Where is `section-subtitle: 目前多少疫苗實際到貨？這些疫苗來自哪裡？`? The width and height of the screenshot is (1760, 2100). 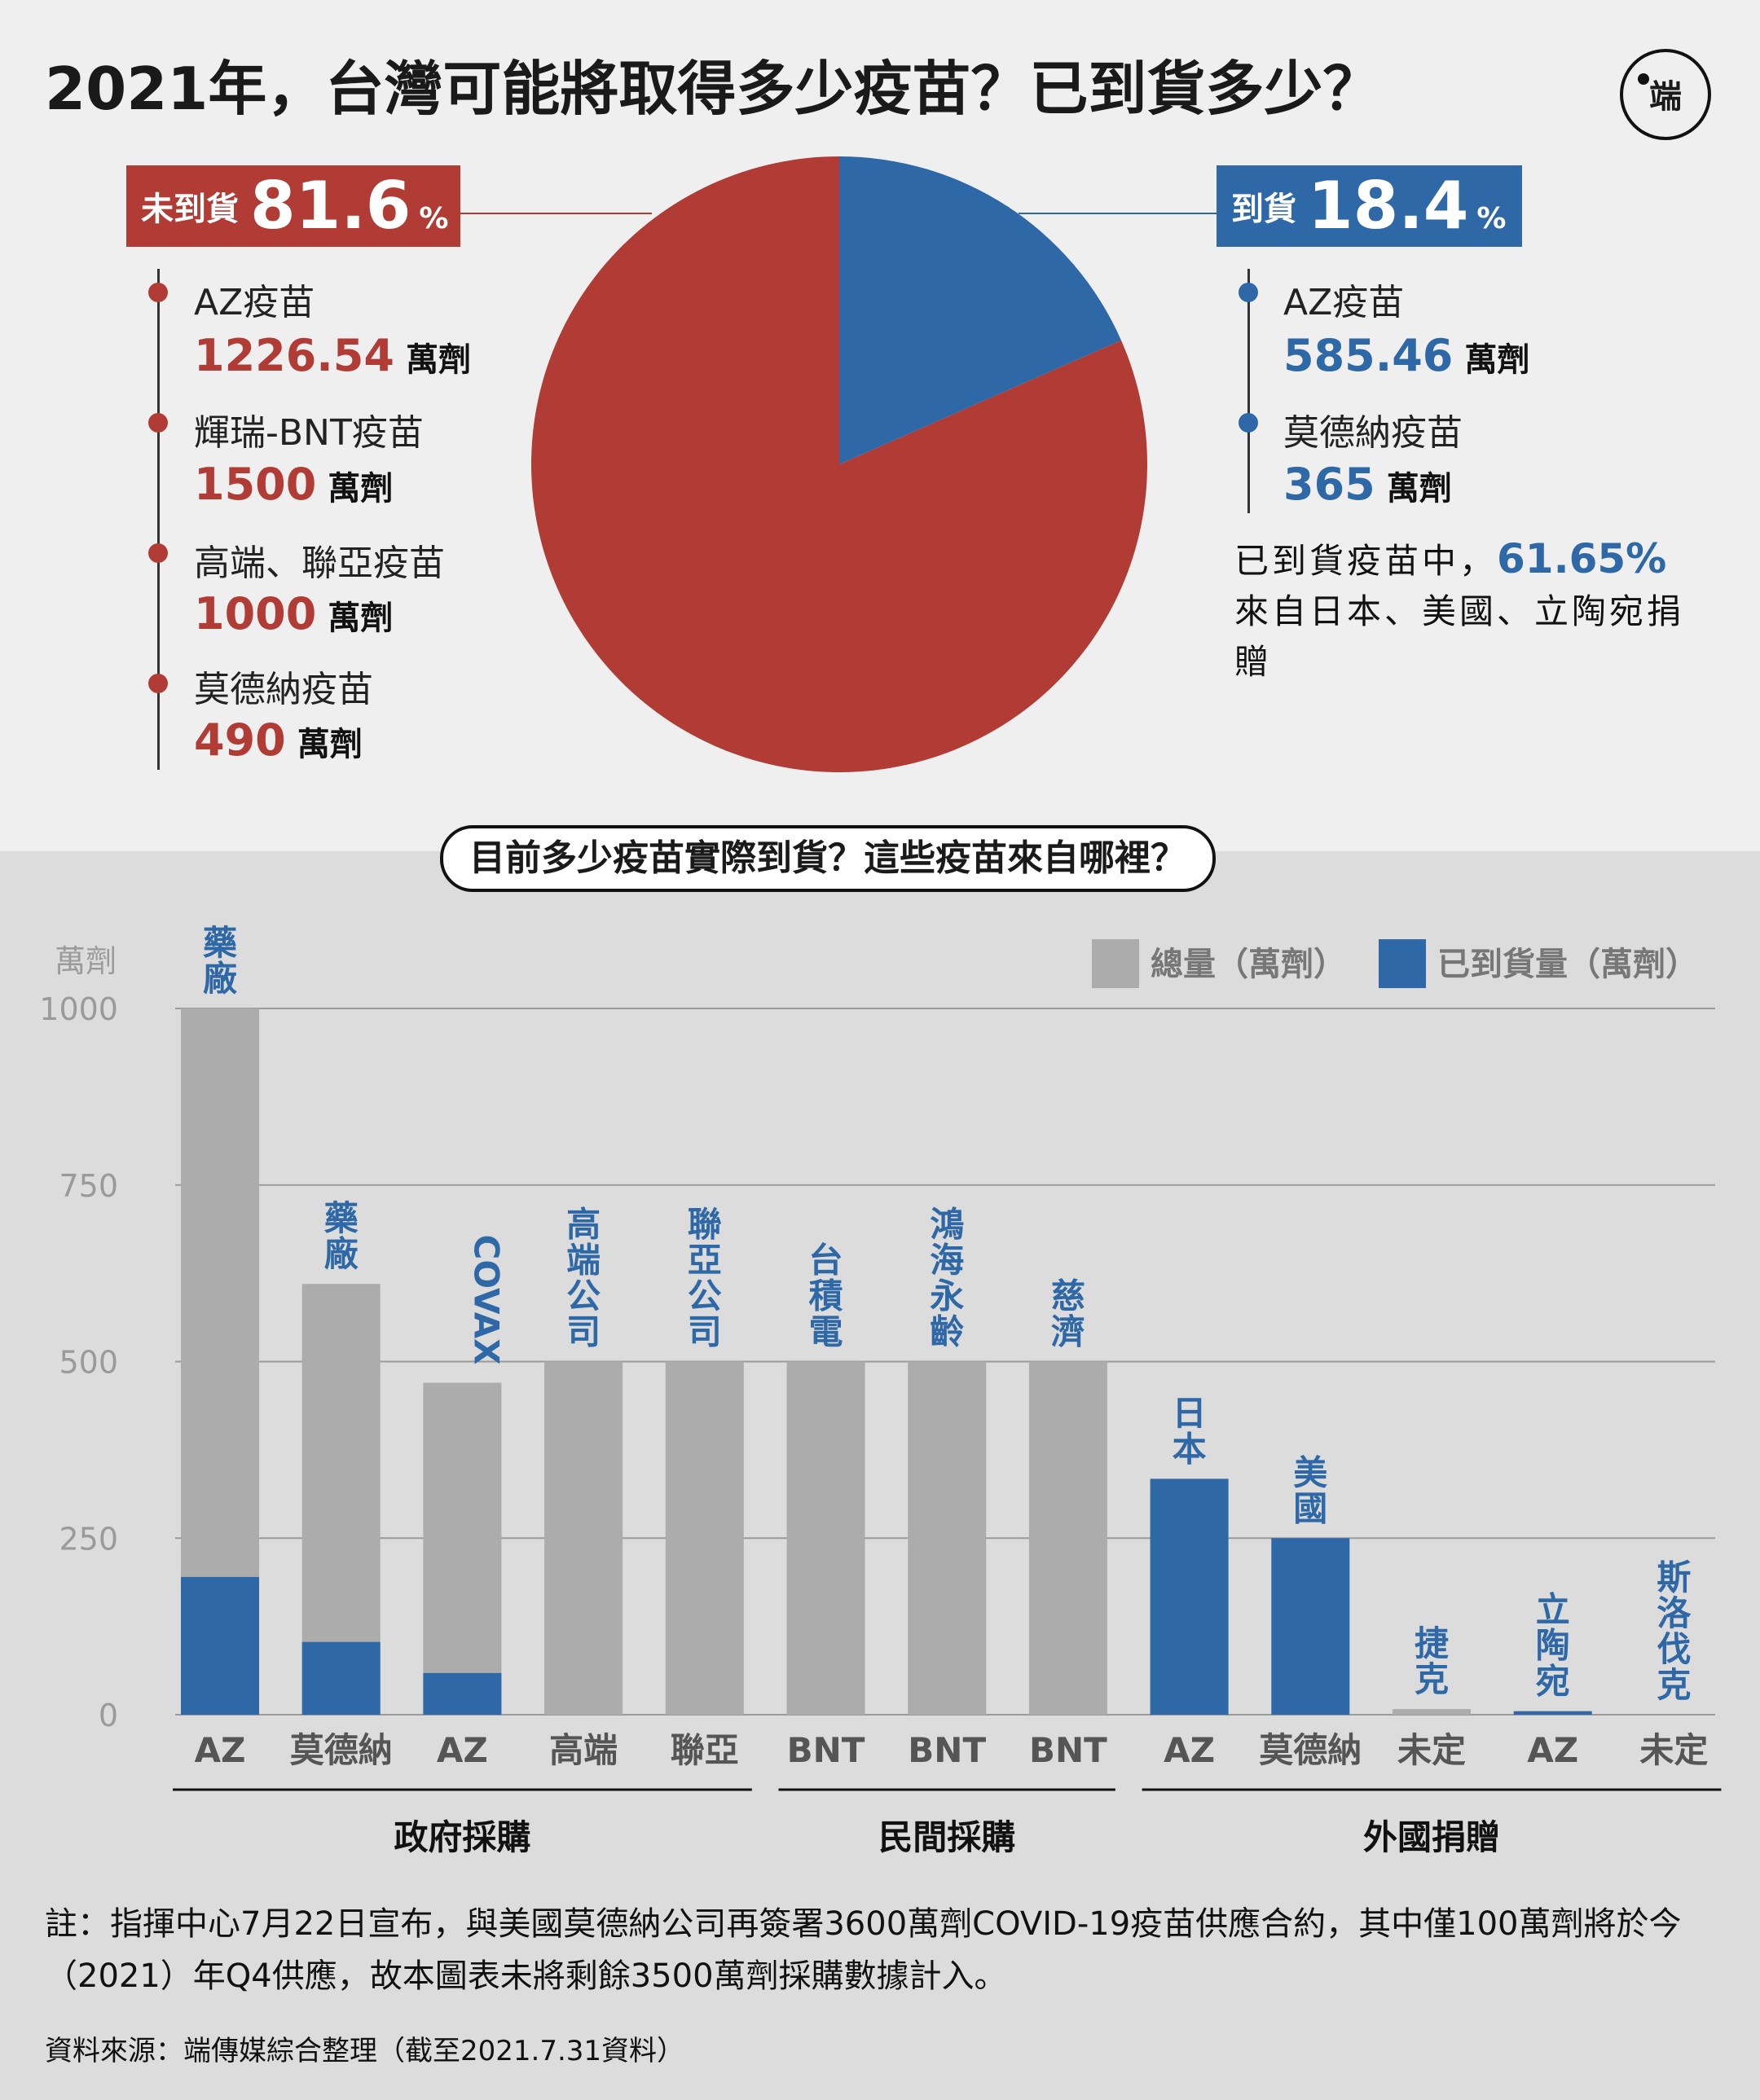
section-subtitle: 目前多少疫苗實際到貨？這些疫苗來自哪裡？ is located at coordinates (828, 858).